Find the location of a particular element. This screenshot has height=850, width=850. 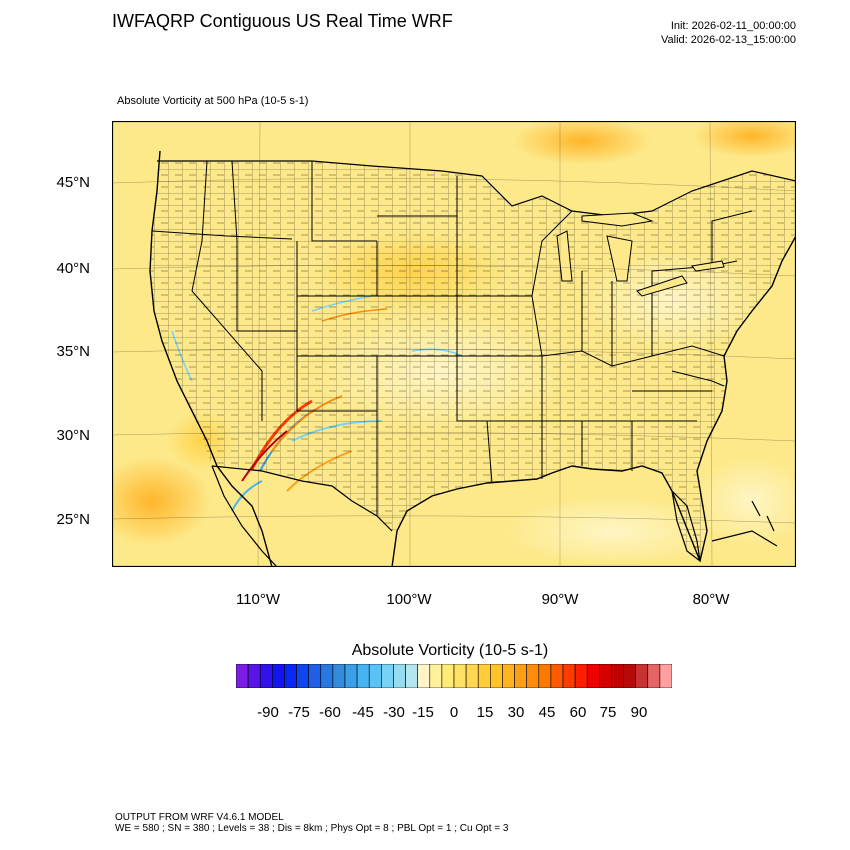

colorbar-label: -45 is located at coordinates (363, 712).